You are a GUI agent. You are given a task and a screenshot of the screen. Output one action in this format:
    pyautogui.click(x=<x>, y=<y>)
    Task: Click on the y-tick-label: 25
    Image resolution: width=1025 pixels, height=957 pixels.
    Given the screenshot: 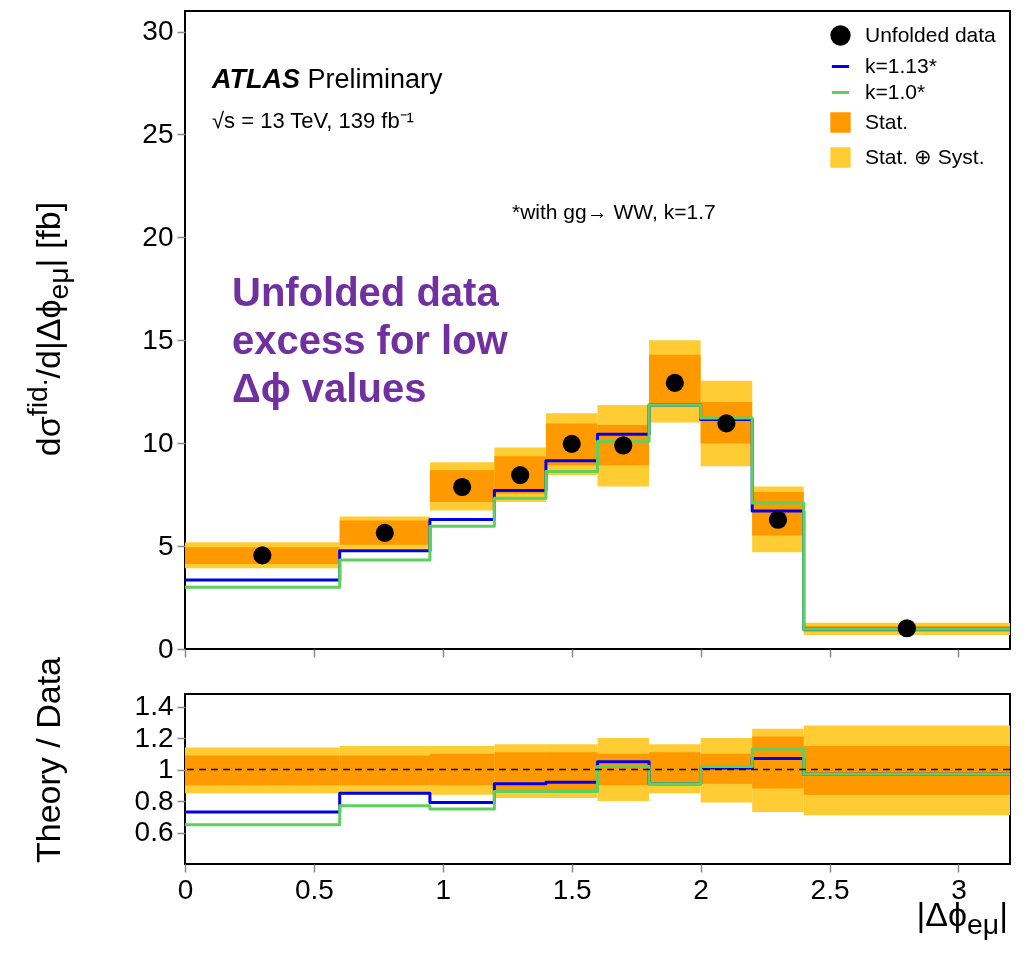 What is the action you would take?
    pyautogui.click(x=158, y=133)
    